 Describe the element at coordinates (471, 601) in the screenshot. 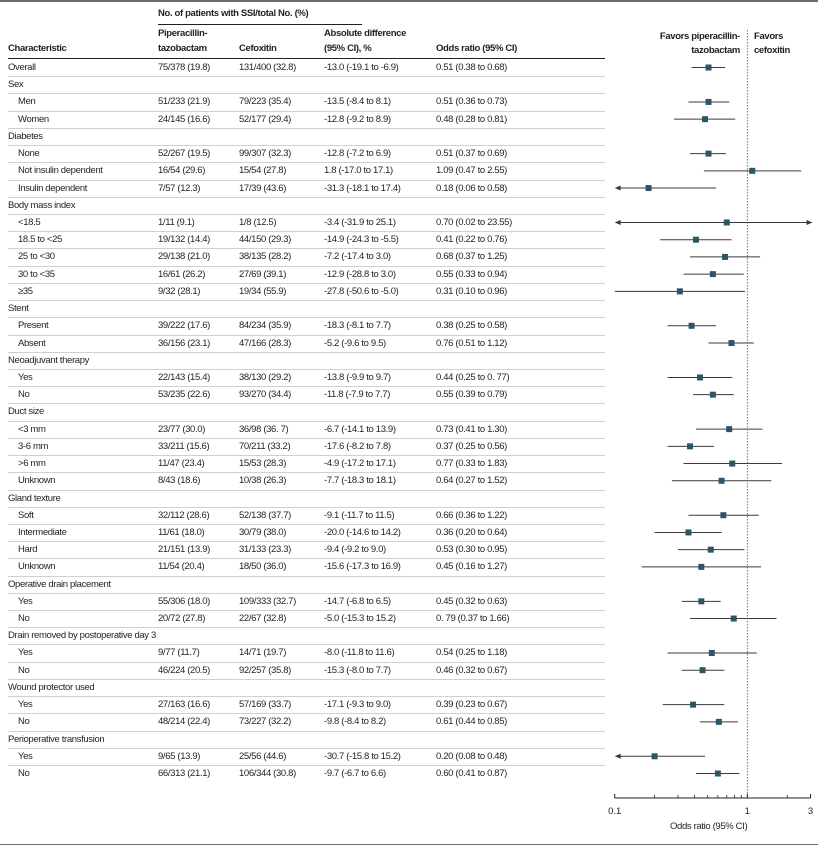

I see `odds-ratio-value: 0.45 (0.32 to 0.63)` at that location.